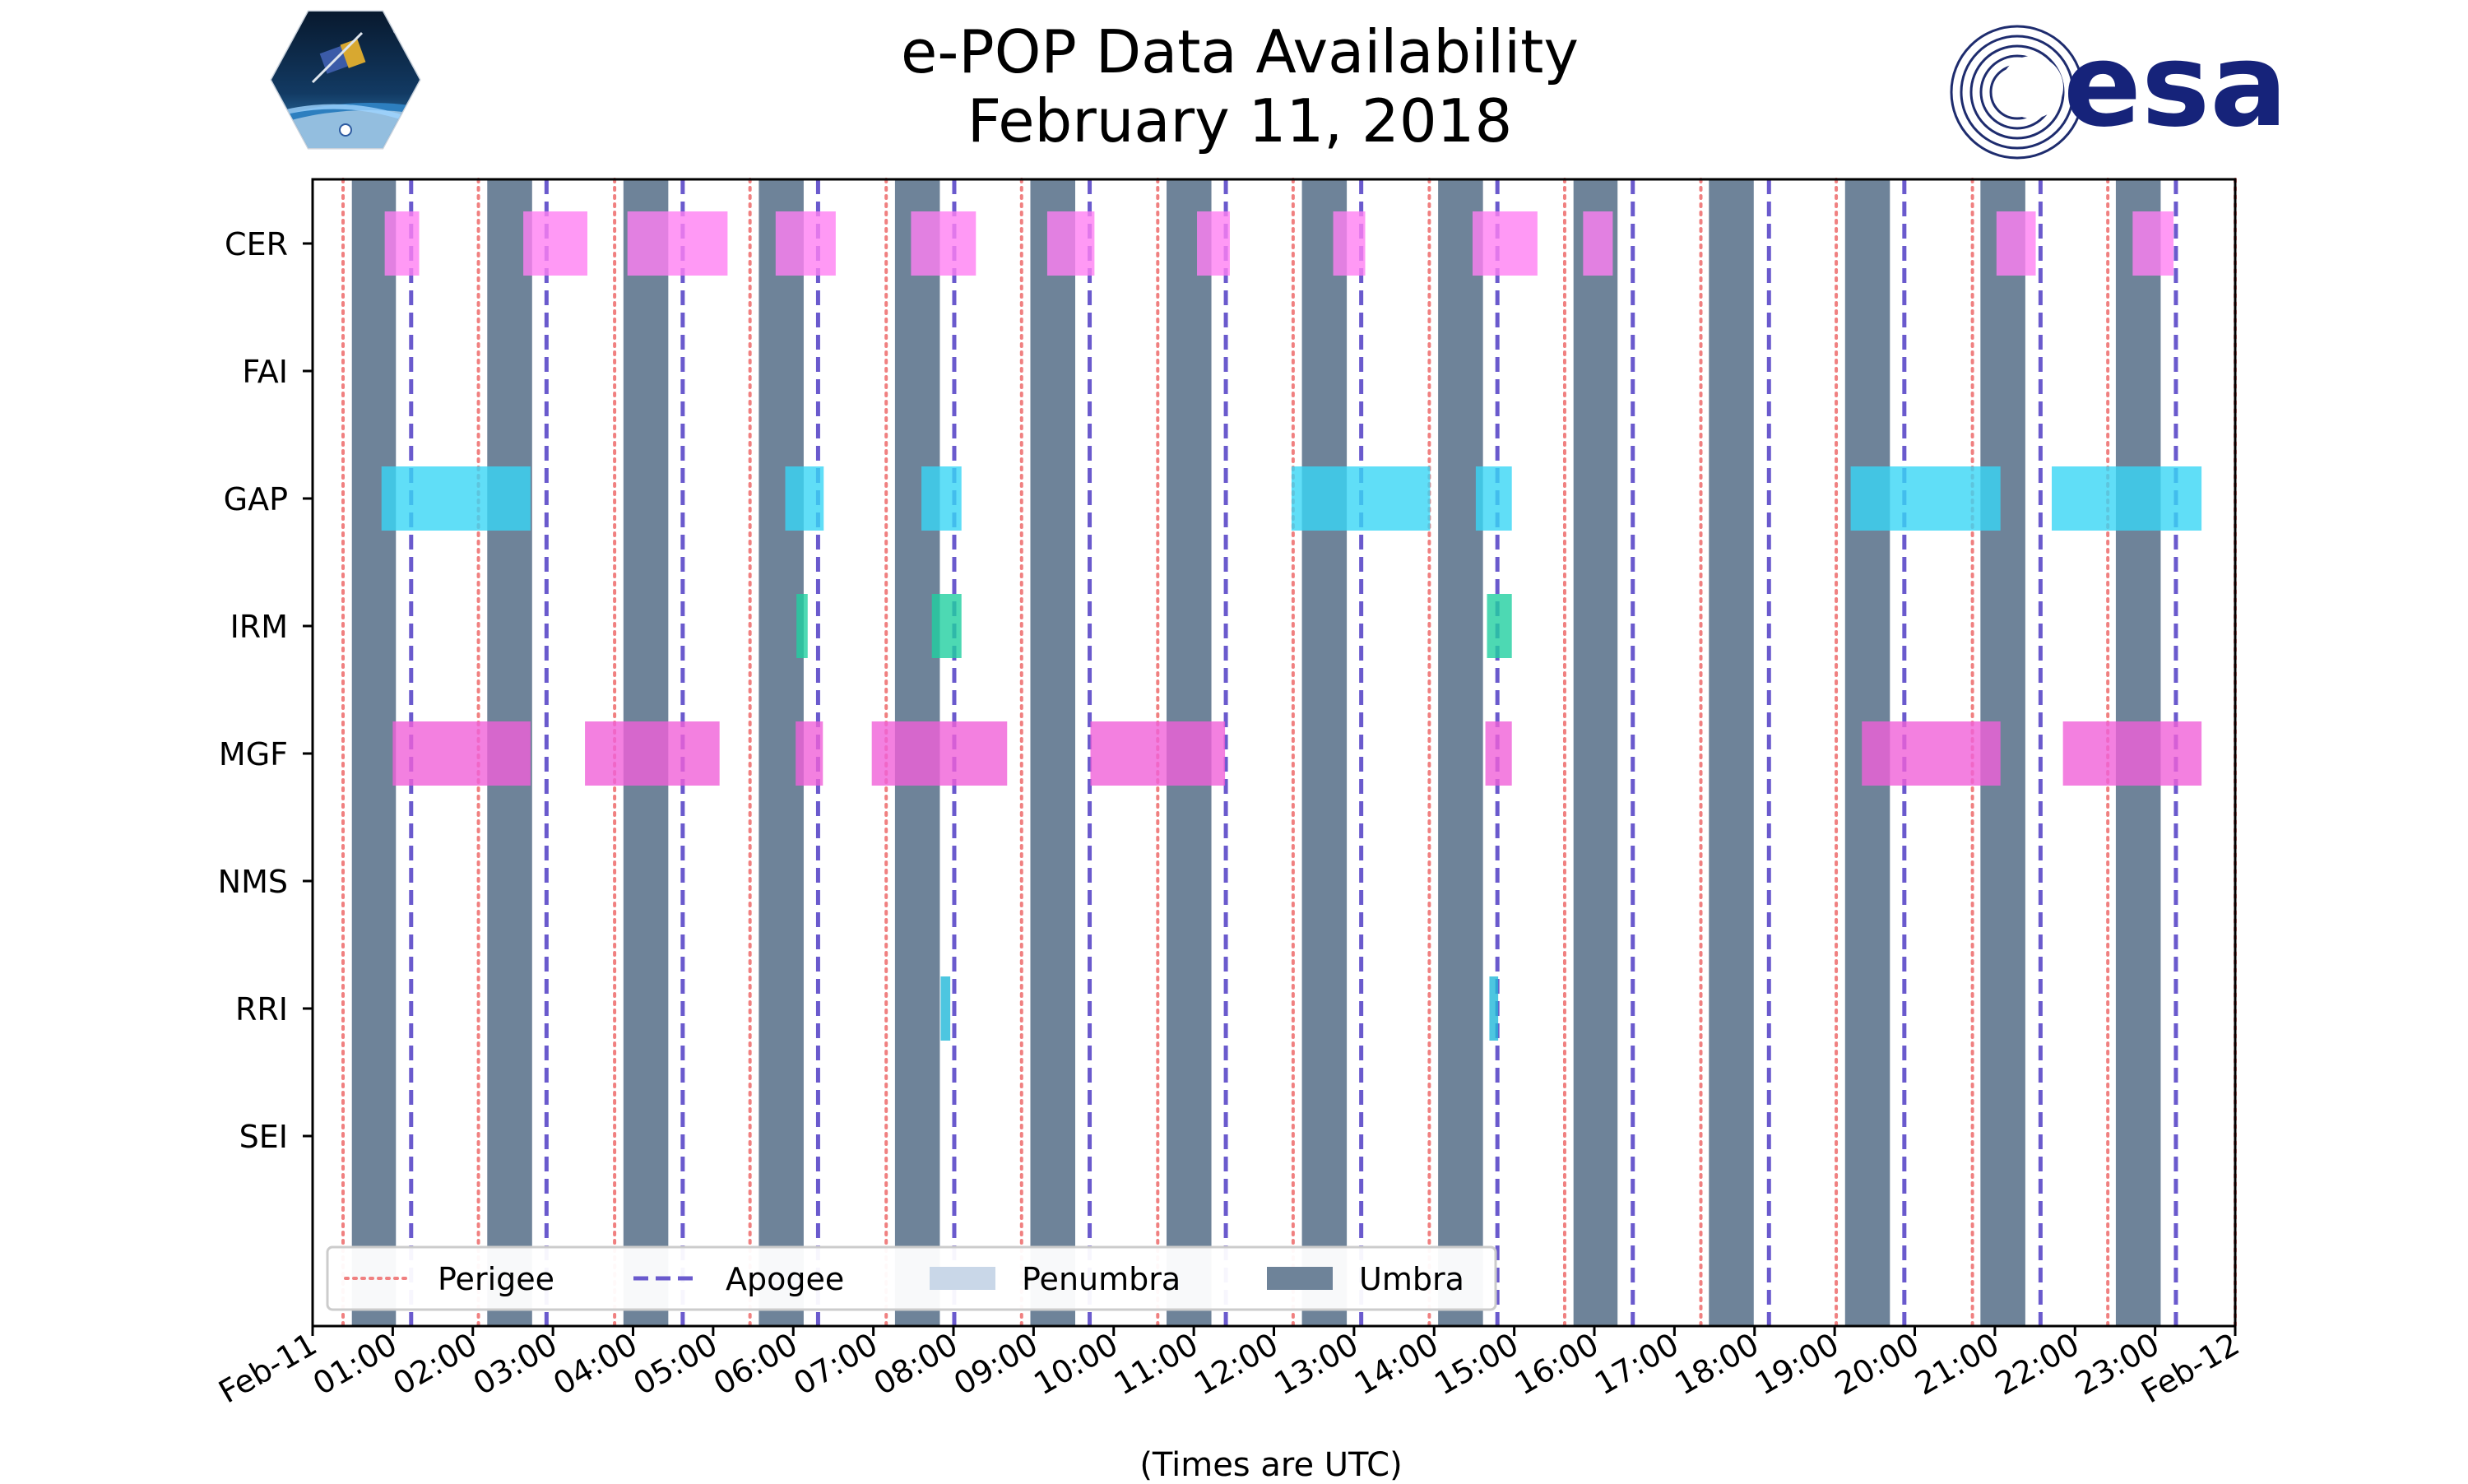 This screenshot has width=2468, height=1484. Describe the element at coordinates (1317, 1364) in the screenshot. I see `x-tick-label: 13:00` at that location.